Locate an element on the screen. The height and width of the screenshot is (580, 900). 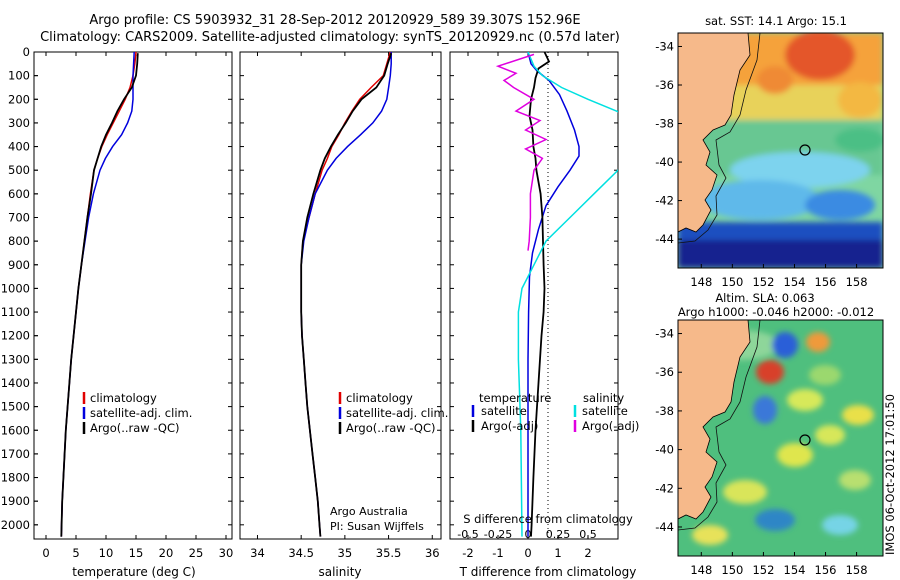
x-tick-label: 5 is located at coordinates (75, 553).